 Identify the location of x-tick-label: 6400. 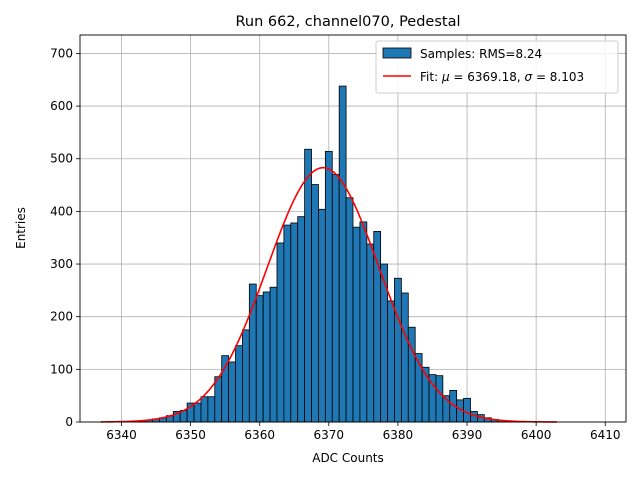
(536, 435).